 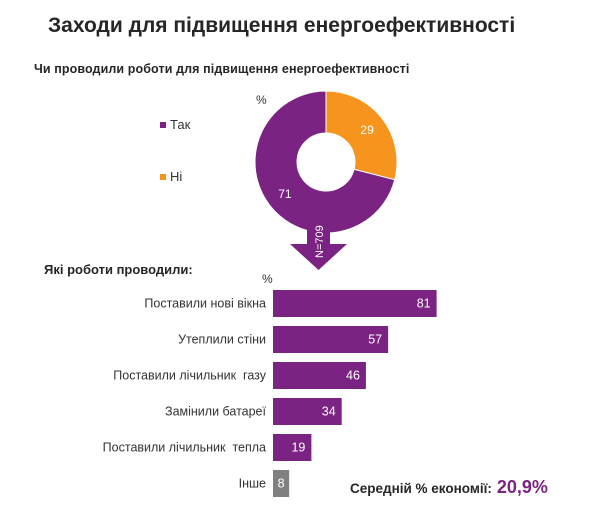 What do you see at coordinates (375, 340) in the screenshot?
I see `bar-value-label: 57` at bounding box center [375, 340].